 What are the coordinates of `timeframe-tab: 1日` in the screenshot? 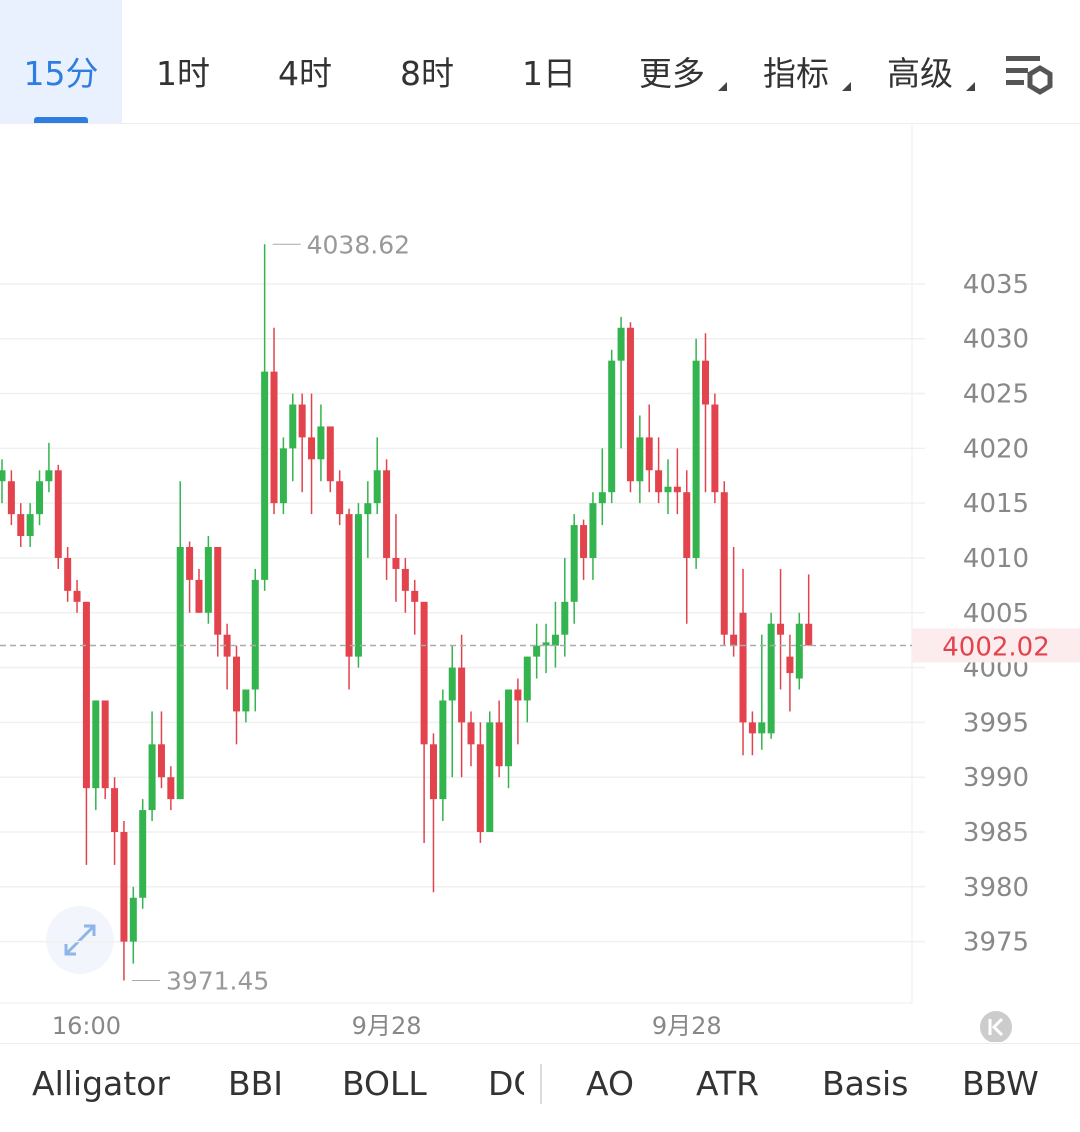 It's located at (549, 73).